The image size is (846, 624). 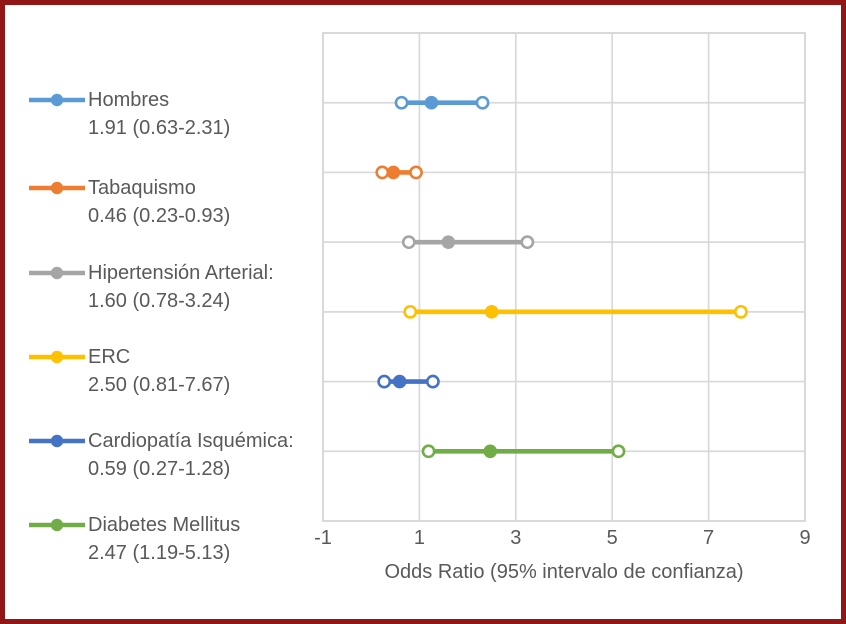 What do you see at coordinates (419, 538) in the screenshot?
I see `x-tick-label: 1` at bounding box center [419, 538].